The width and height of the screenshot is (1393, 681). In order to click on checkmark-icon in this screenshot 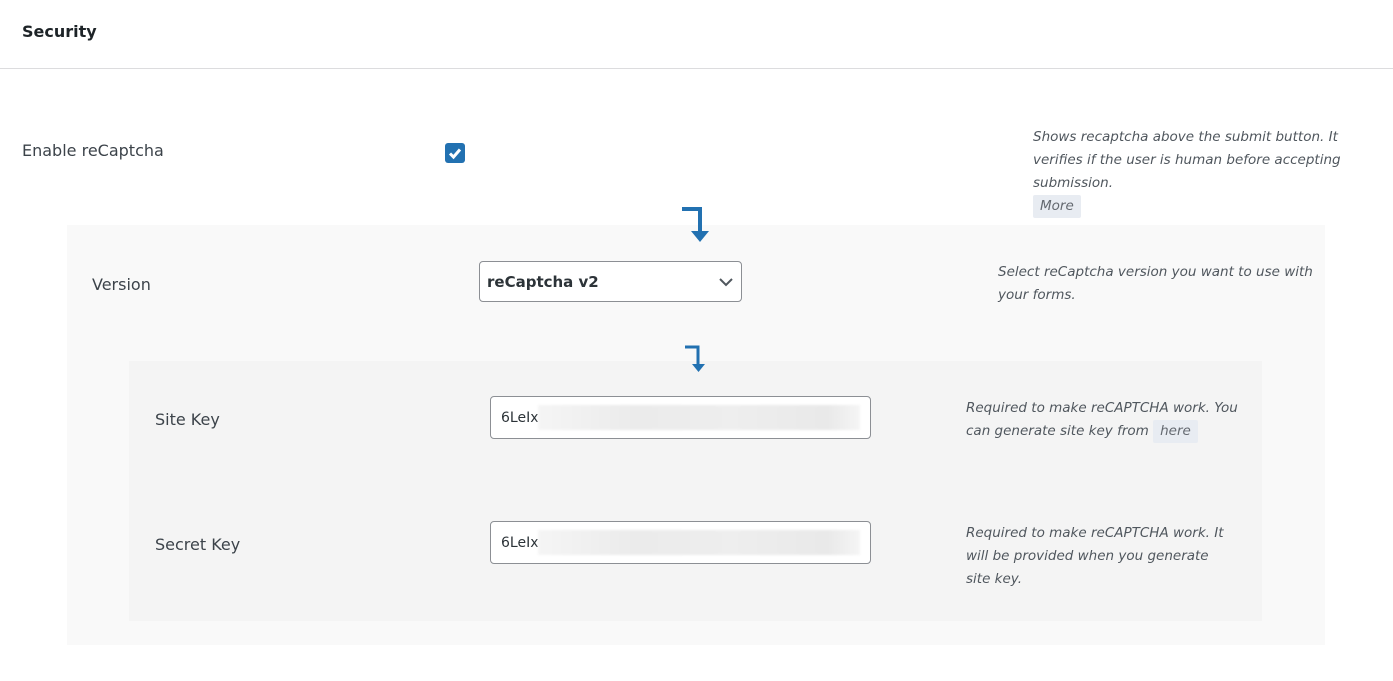, I will do `click(455, 154)`.